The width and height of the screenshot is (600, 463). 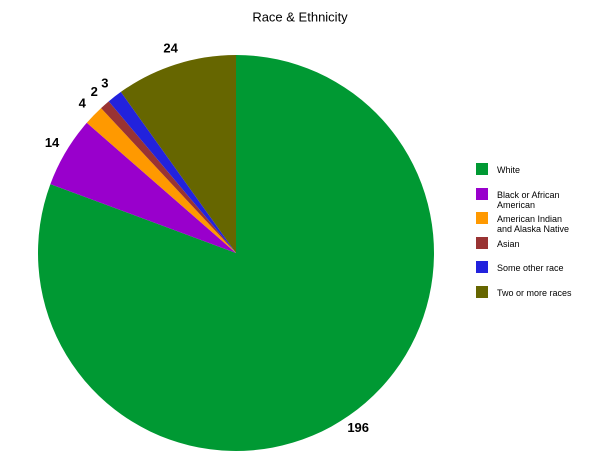 What do you see at coordinates (531, 175) in the screenshot?
I see `legend-item: White` at bounding box center [531, 175].